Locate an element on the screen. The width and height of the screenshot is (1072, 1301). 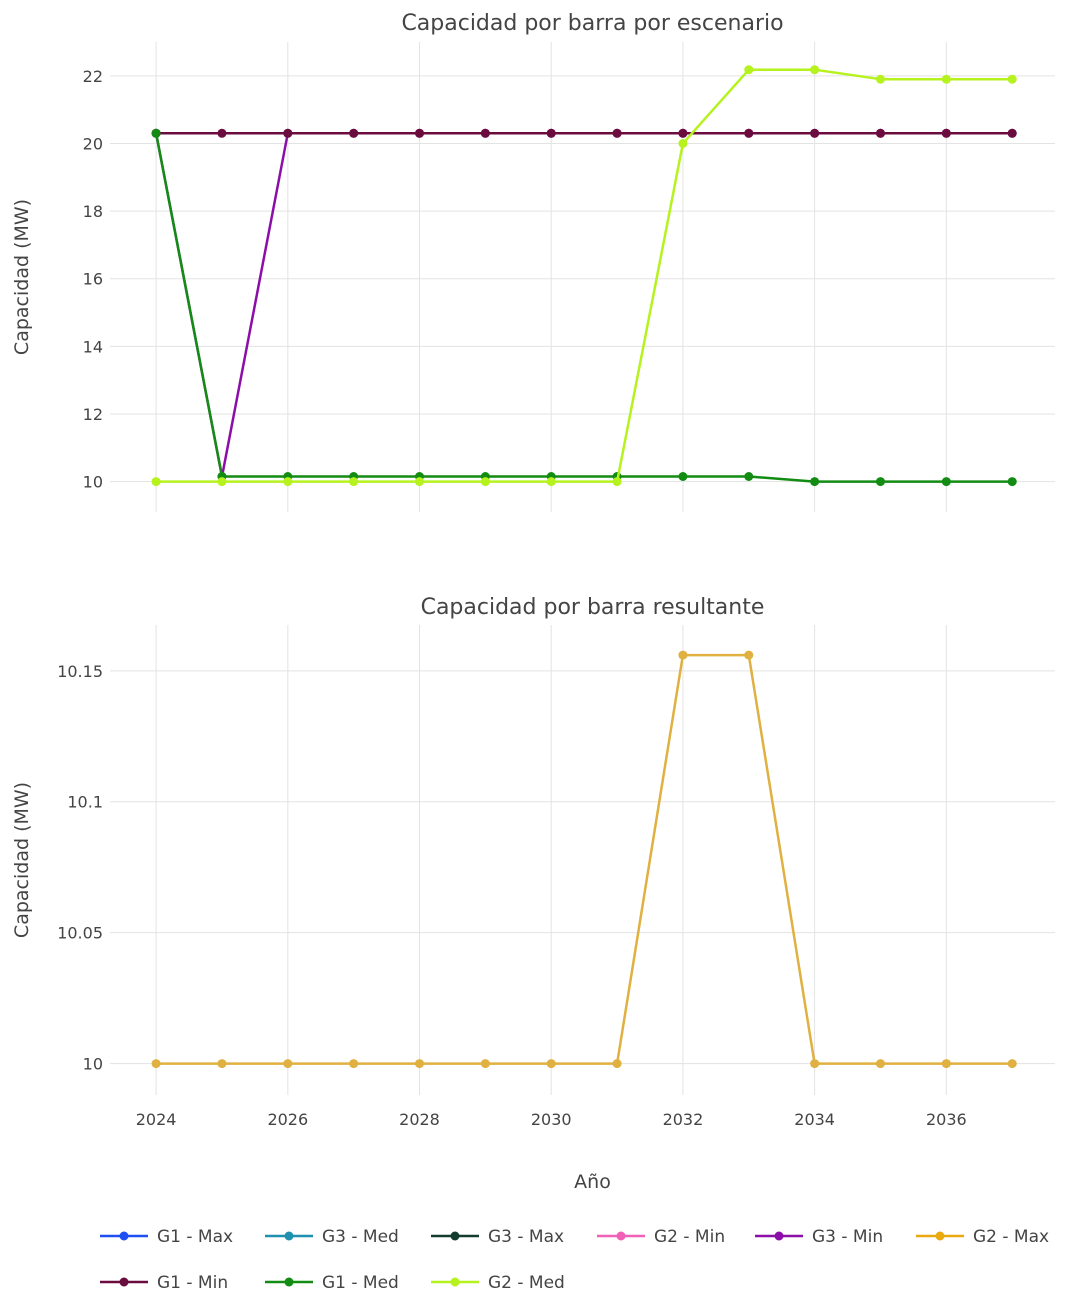
x-tick-label: 2034 is located at coordinates (814, 1119).